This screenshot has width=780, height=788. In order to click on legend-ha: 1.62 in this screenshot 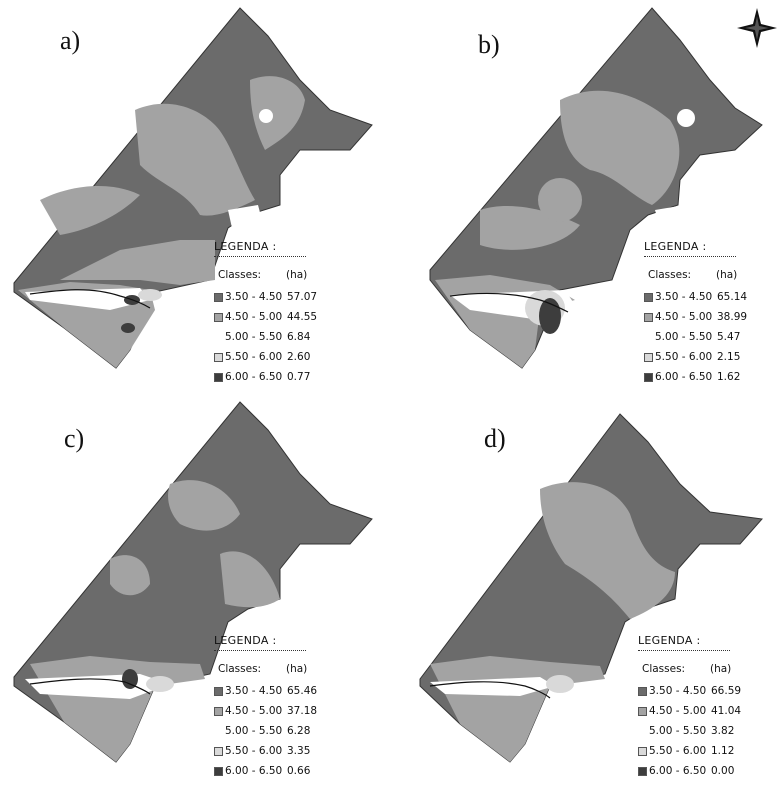, I will do `click(729, 377)`.